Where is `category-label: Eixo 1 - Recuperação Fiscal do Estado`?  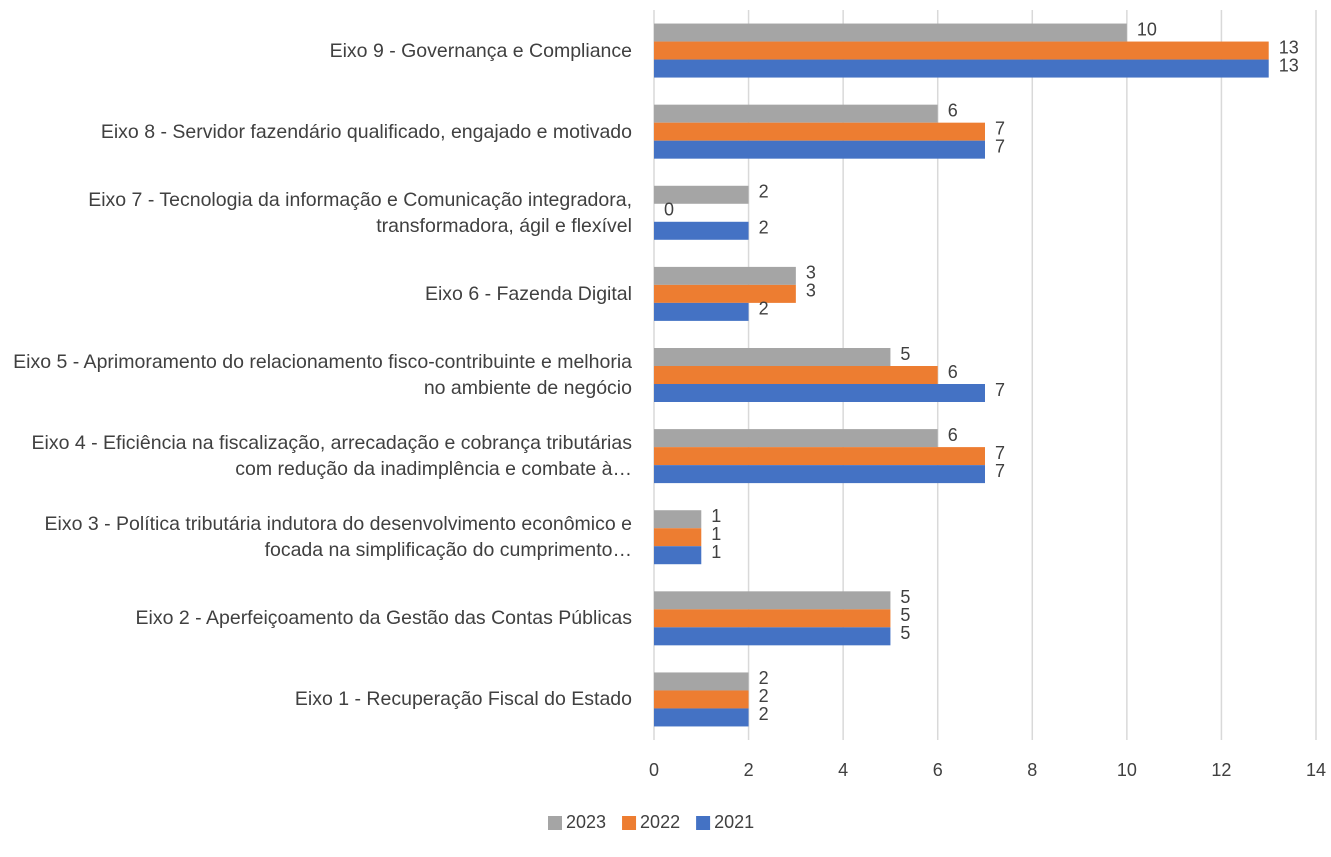
category-label: Eixo 1 - Recuperação Fiscal do Estado is located at coordinates (463, 699).